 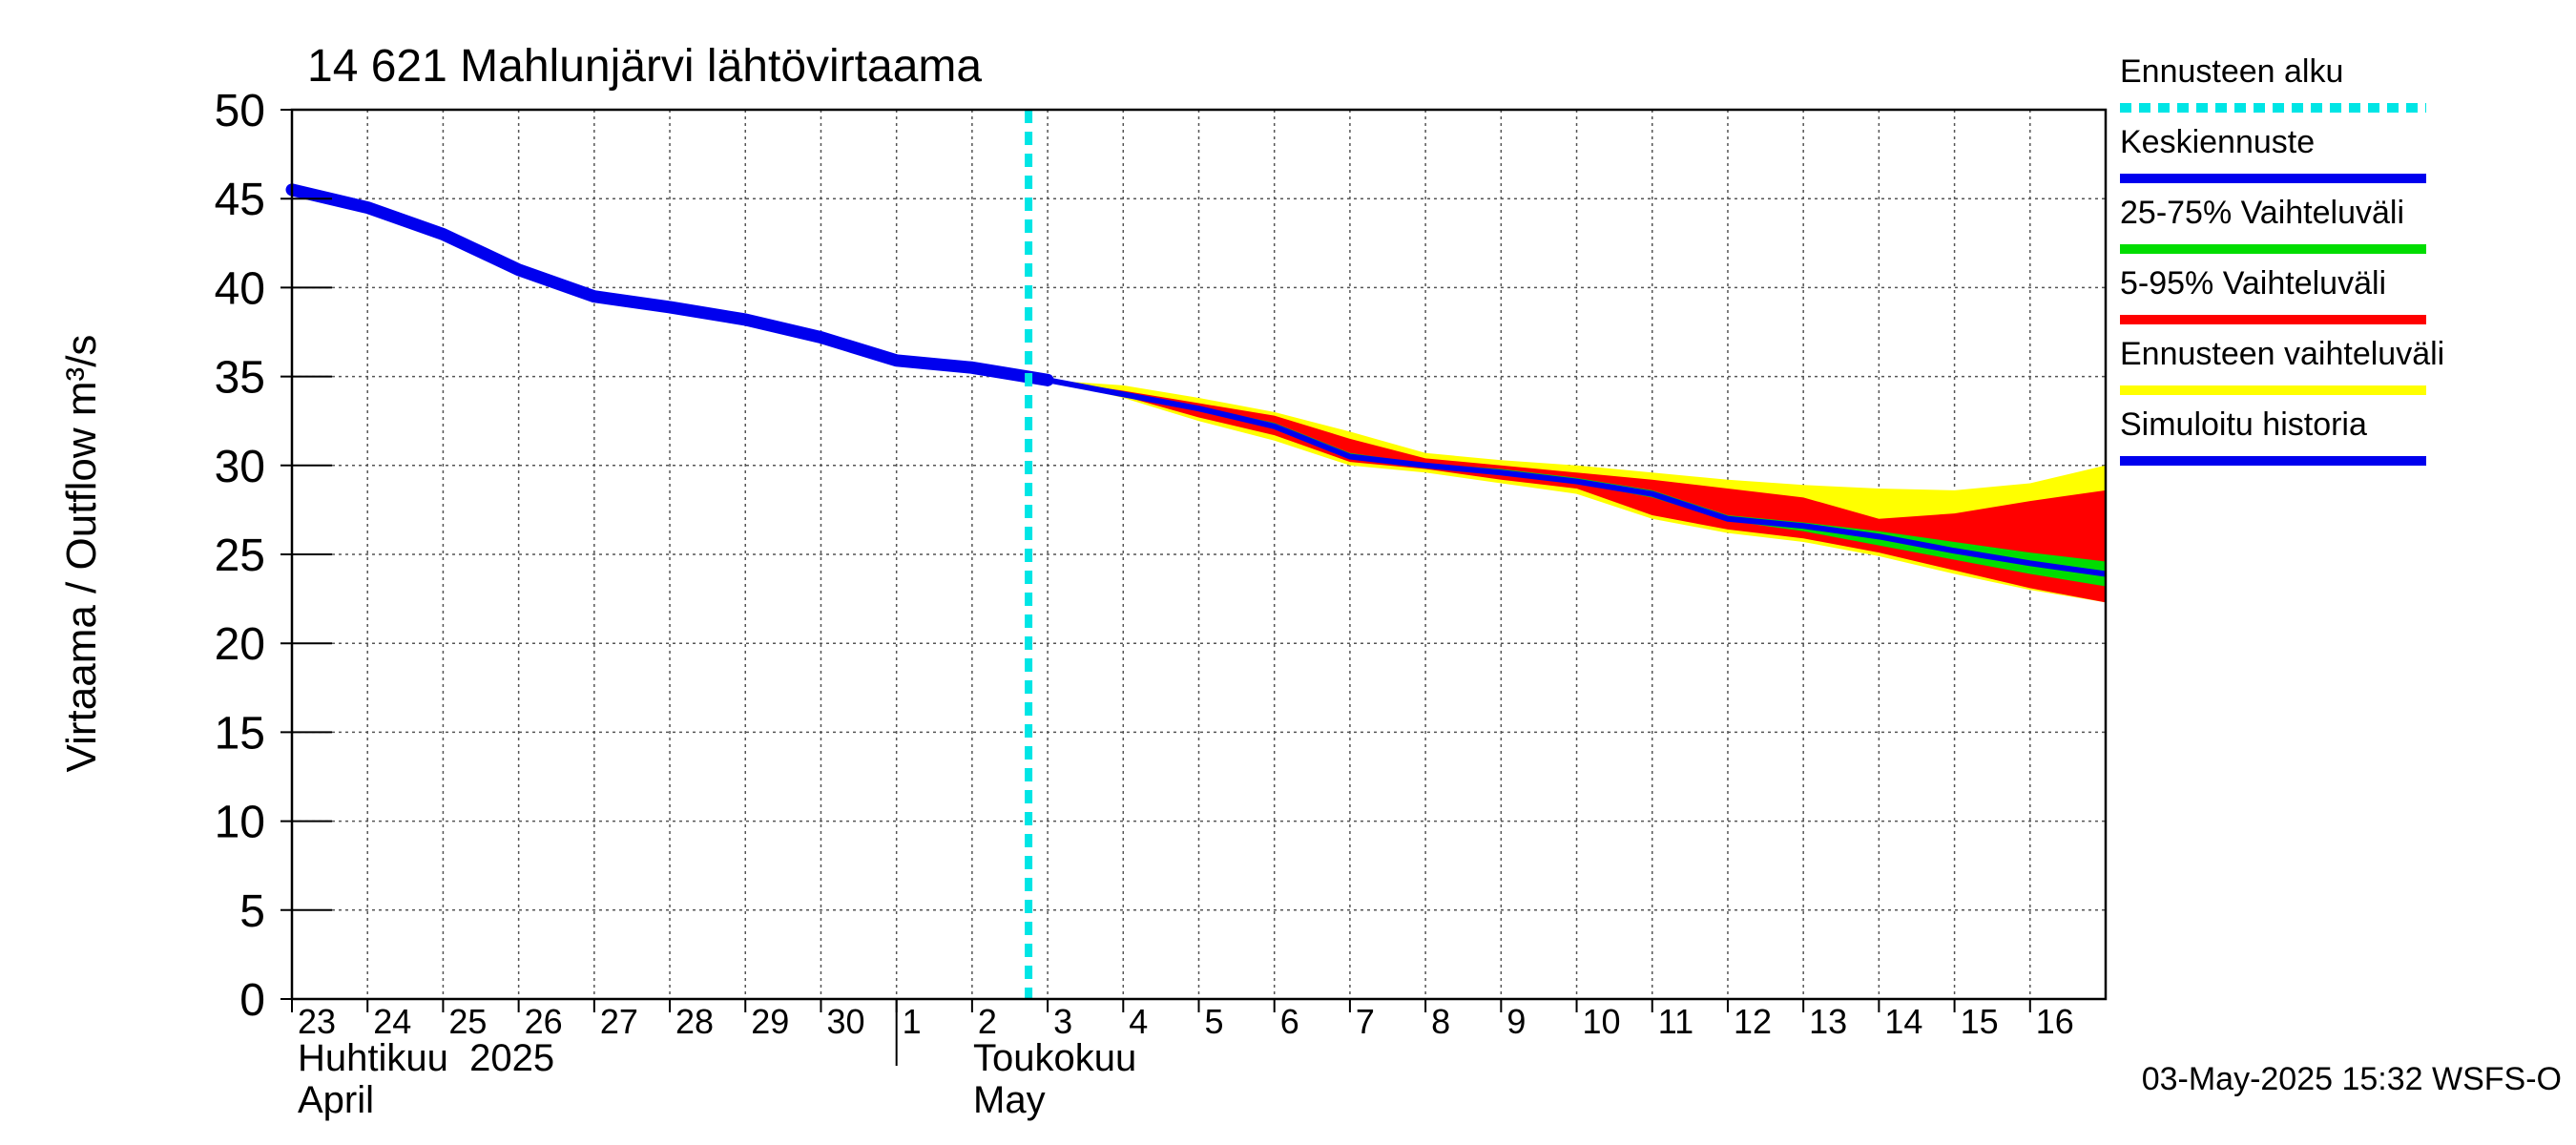 What do you see at coordinates (1365, 1022) in the screenshot?
I see `x-tick-label-2025-05-07: 7` at bounding box center [1365, 1022].